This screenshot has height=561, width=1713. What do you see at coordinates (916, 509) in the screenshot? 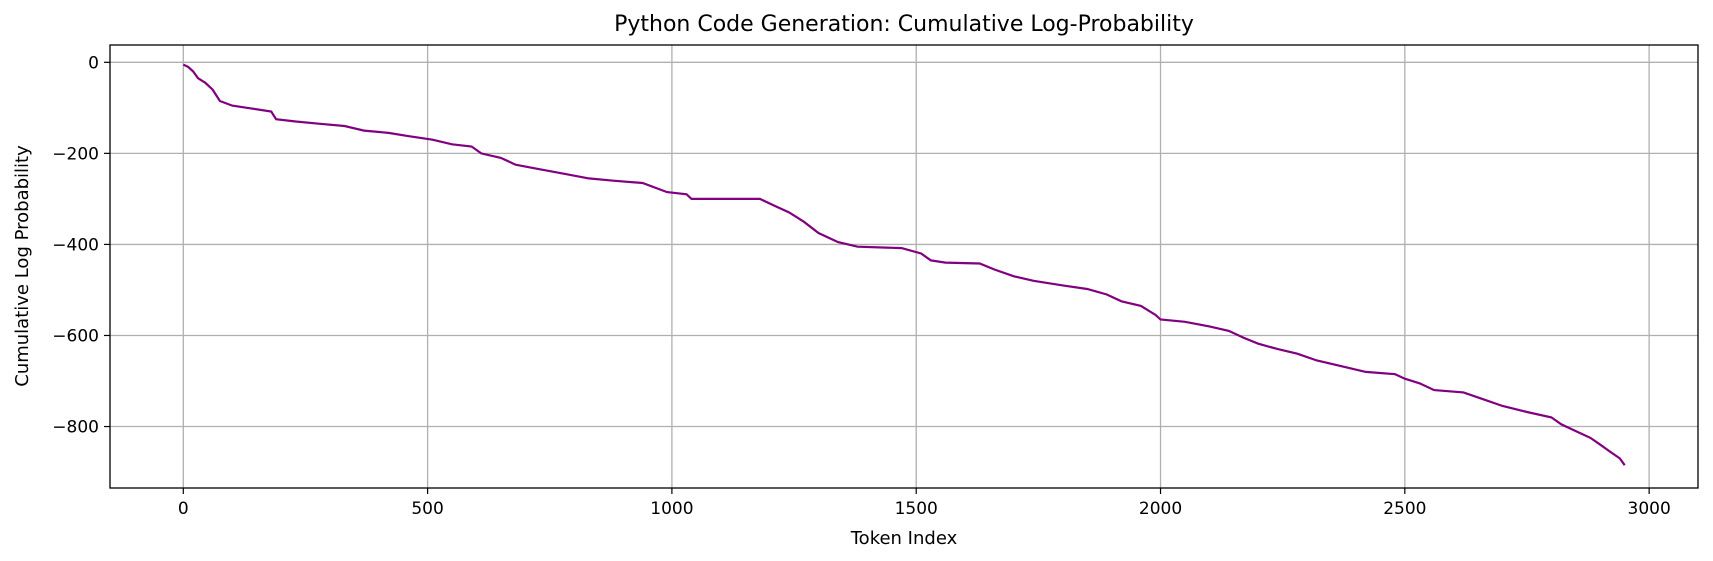
I see `x-tick-label: 1500` at bounding box center [916, 509].